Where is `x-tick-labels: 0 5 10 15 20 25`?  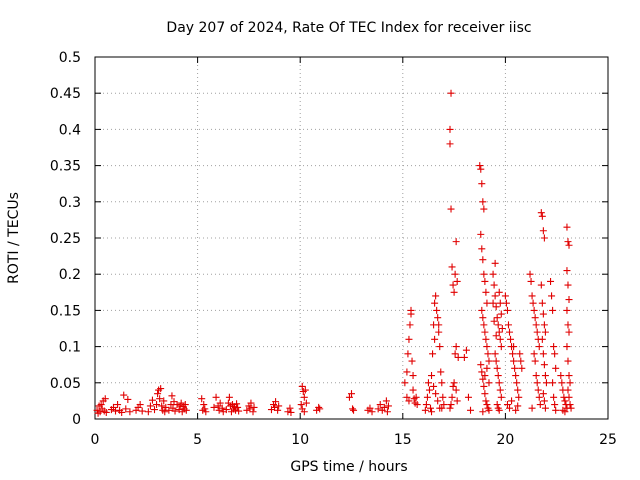
x-tick-labels: 0 5 10 15 20 25 is located at coordinates (354, 440).